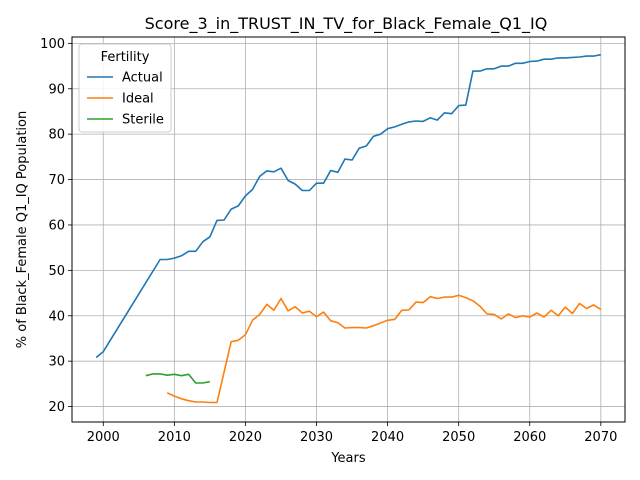 The image size is (640, 480). Describe the element at coordinates (56, 316) in the screenshot. I see `y-tick-label: 40` at that location.